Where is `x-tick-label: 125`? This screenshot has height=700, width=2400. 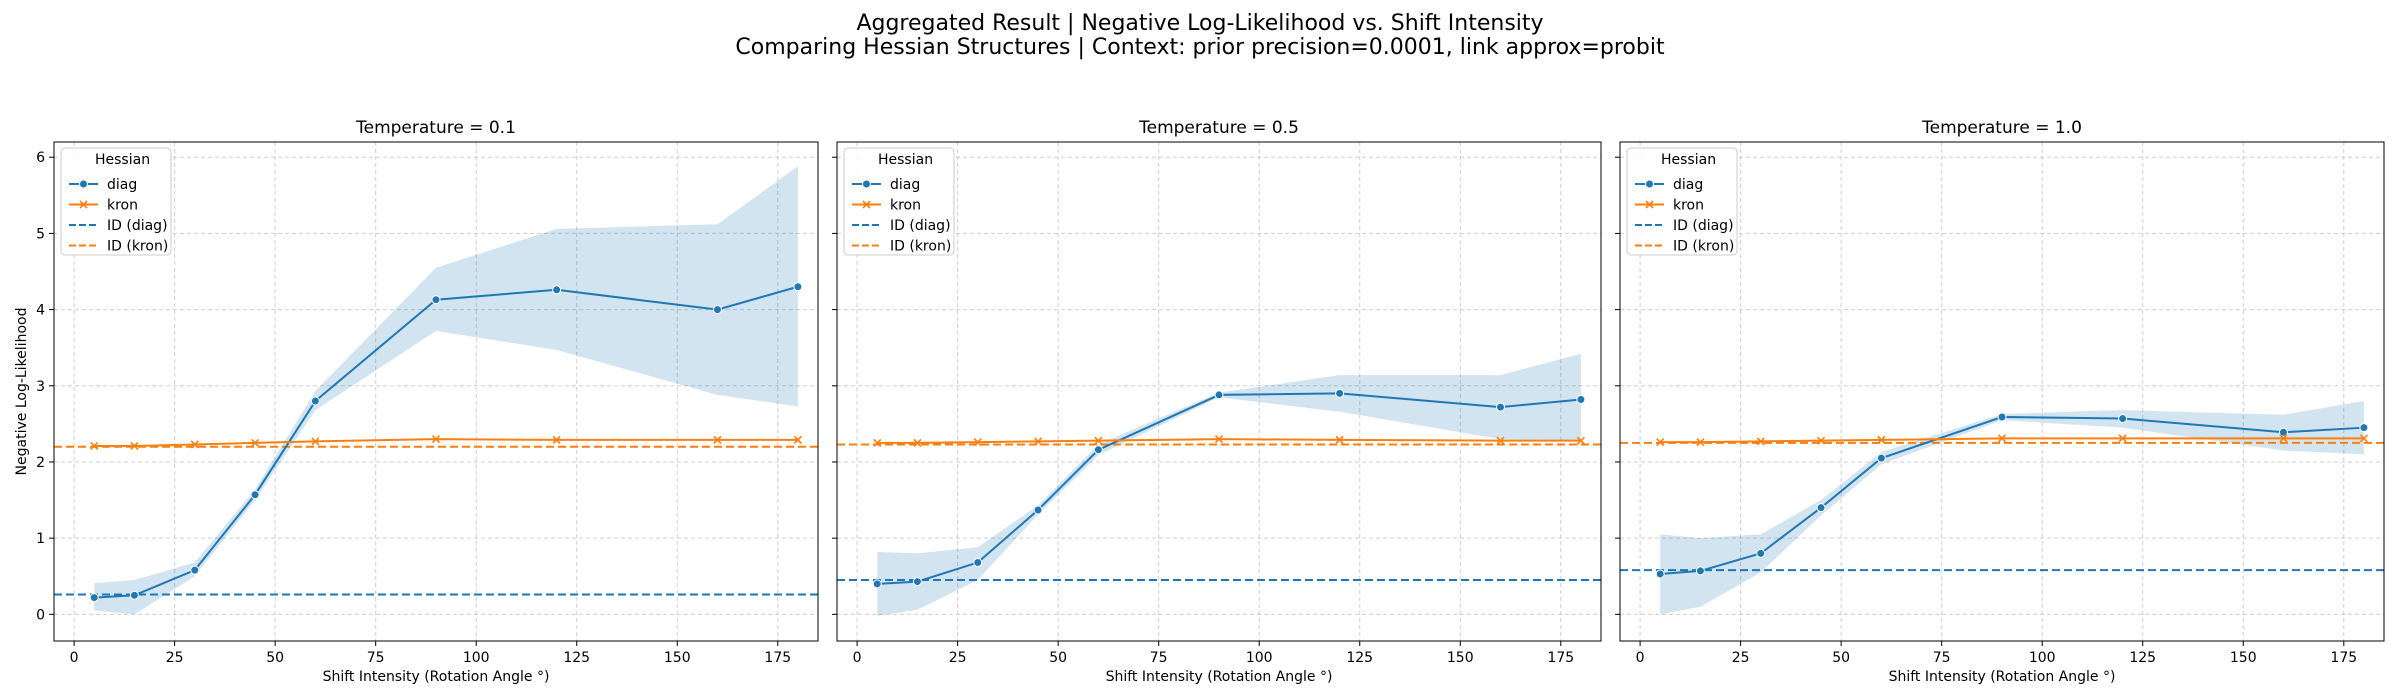
x-tick-label: 125 is located at coordinates (1359, 658).